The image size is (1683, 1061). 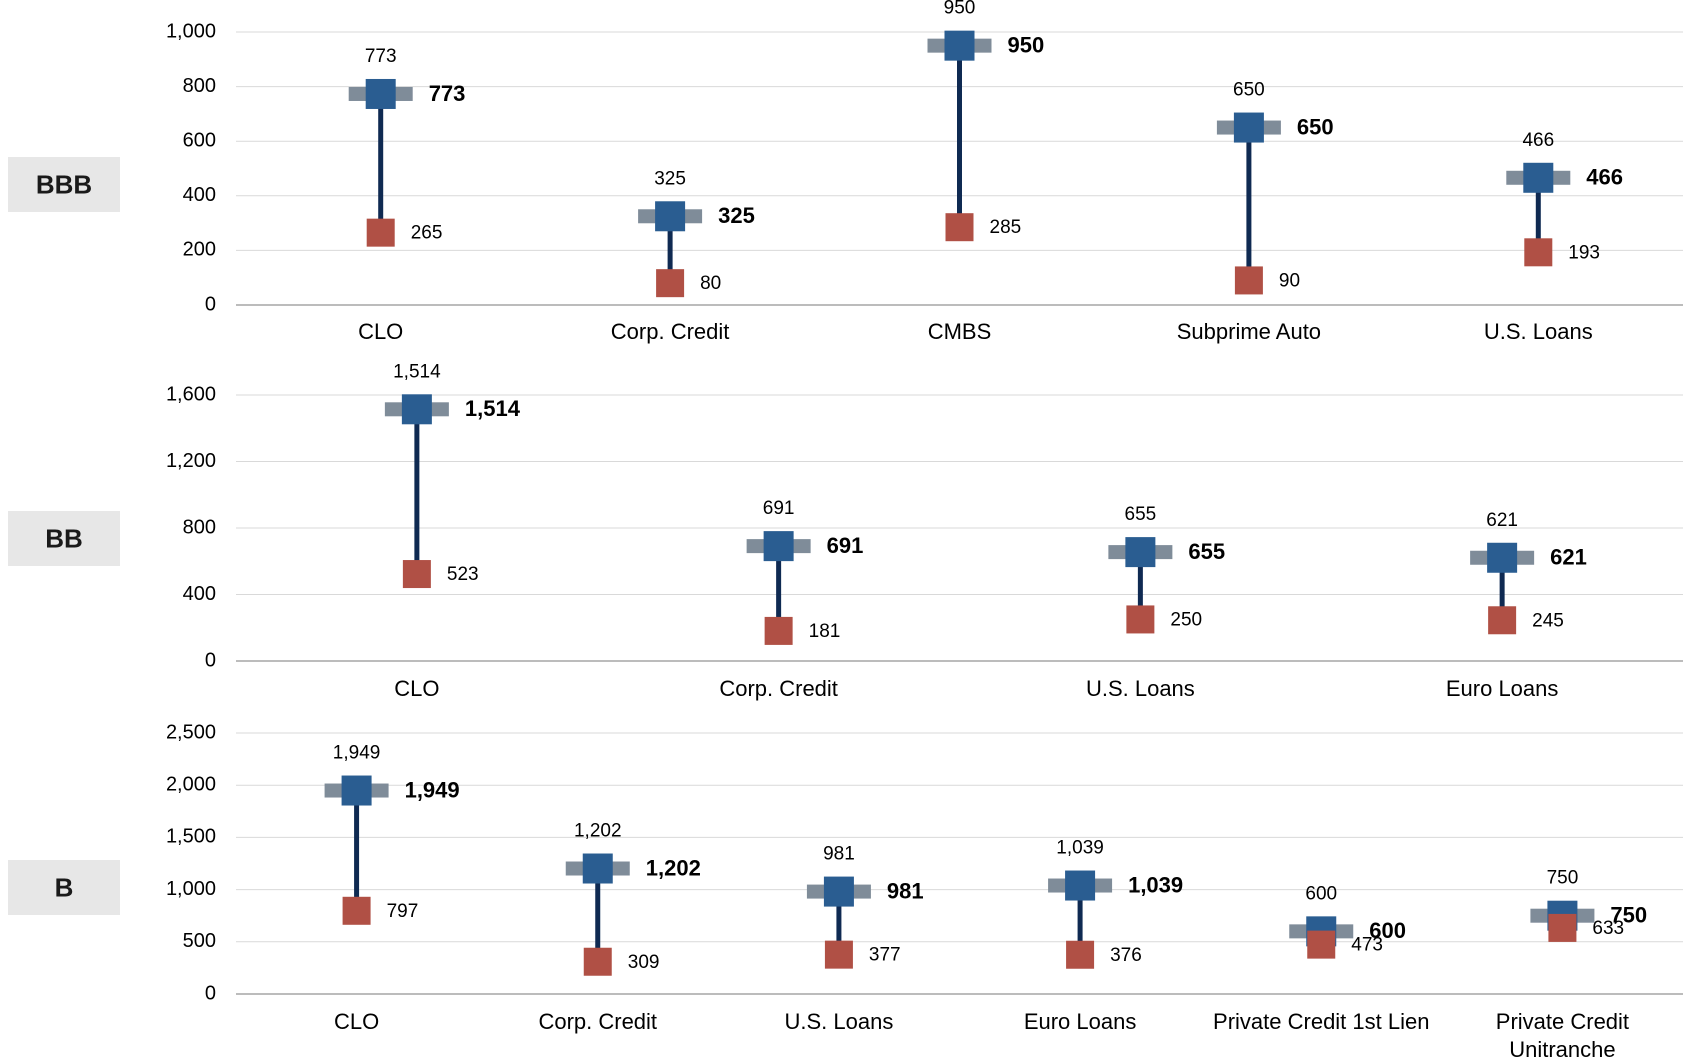 I want to click on y-tick-label: 1,500, so click(x=191, y=837).